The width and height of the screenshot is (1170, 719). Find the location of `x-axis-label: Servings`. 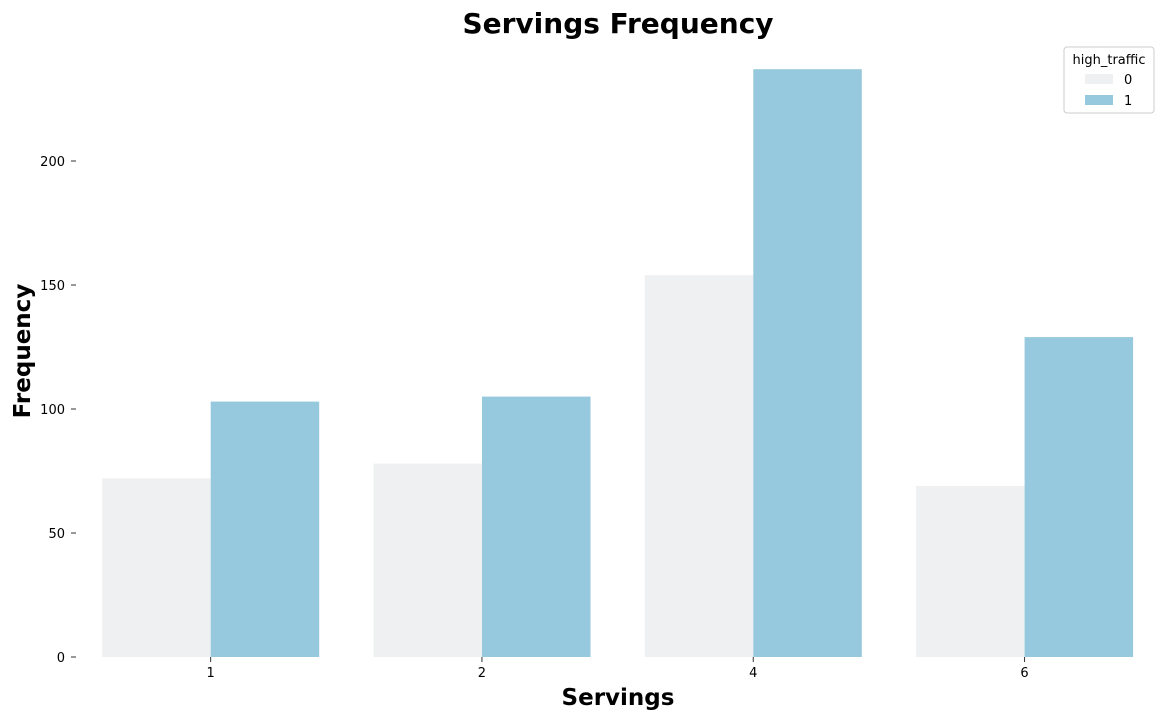

x-axis-label: Servings is located at coordinates (618, 698).